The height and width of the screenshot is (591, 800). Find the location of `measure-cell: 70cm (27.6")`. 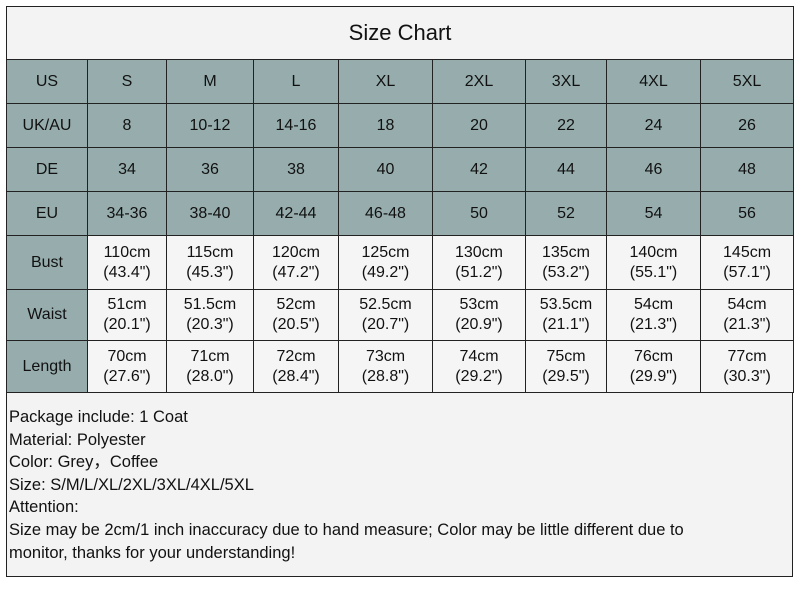

measure-cell: 70cm (27.6") is located at coordinates (127, 366).